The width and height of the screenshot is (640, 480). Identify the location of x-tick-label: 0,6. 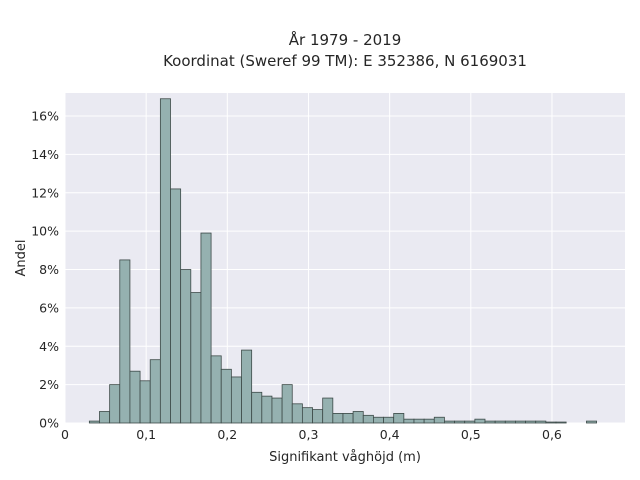
(552, 434).